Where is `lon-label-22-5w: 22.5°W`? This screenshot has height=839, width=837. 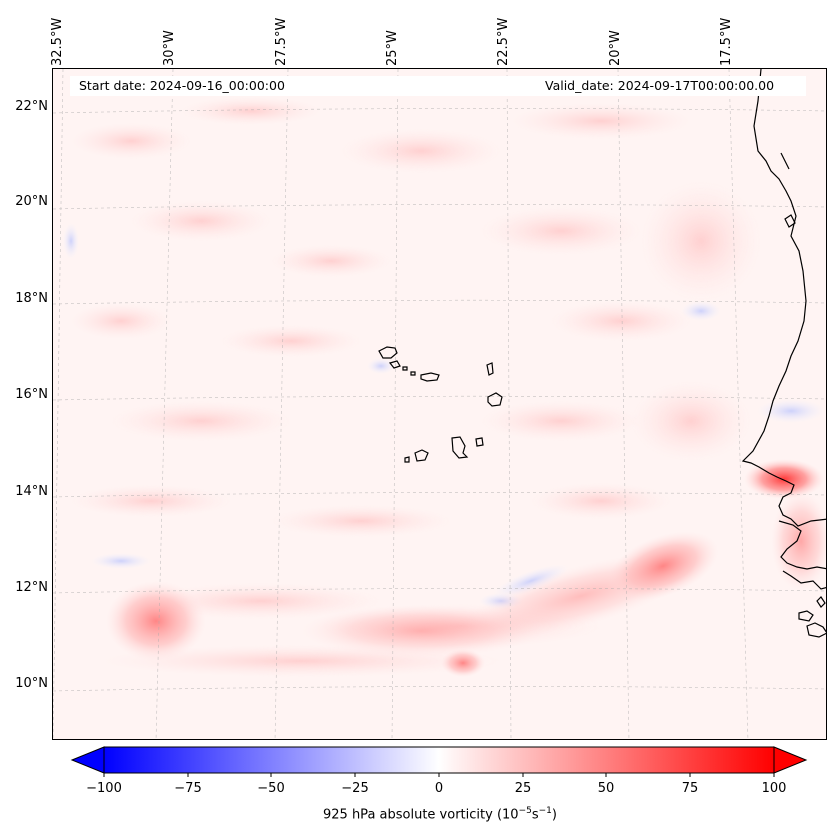
lon-label-22-5w: 22.5°W is located at coordinates (503, 41).